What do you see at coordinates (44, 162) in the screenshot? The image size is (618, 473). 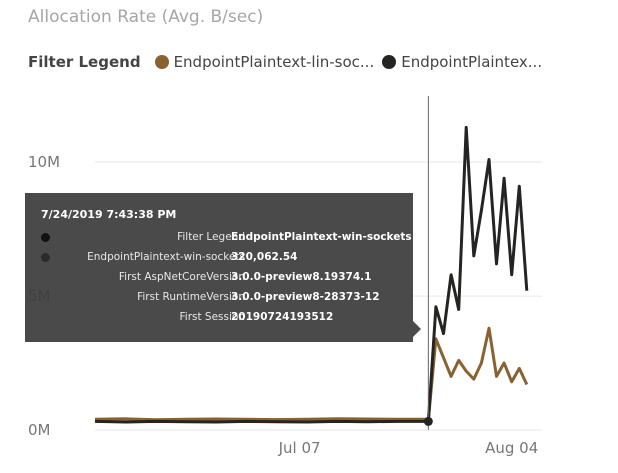 I see `y-tick-label: 10M` at bounding box center [44, 162].